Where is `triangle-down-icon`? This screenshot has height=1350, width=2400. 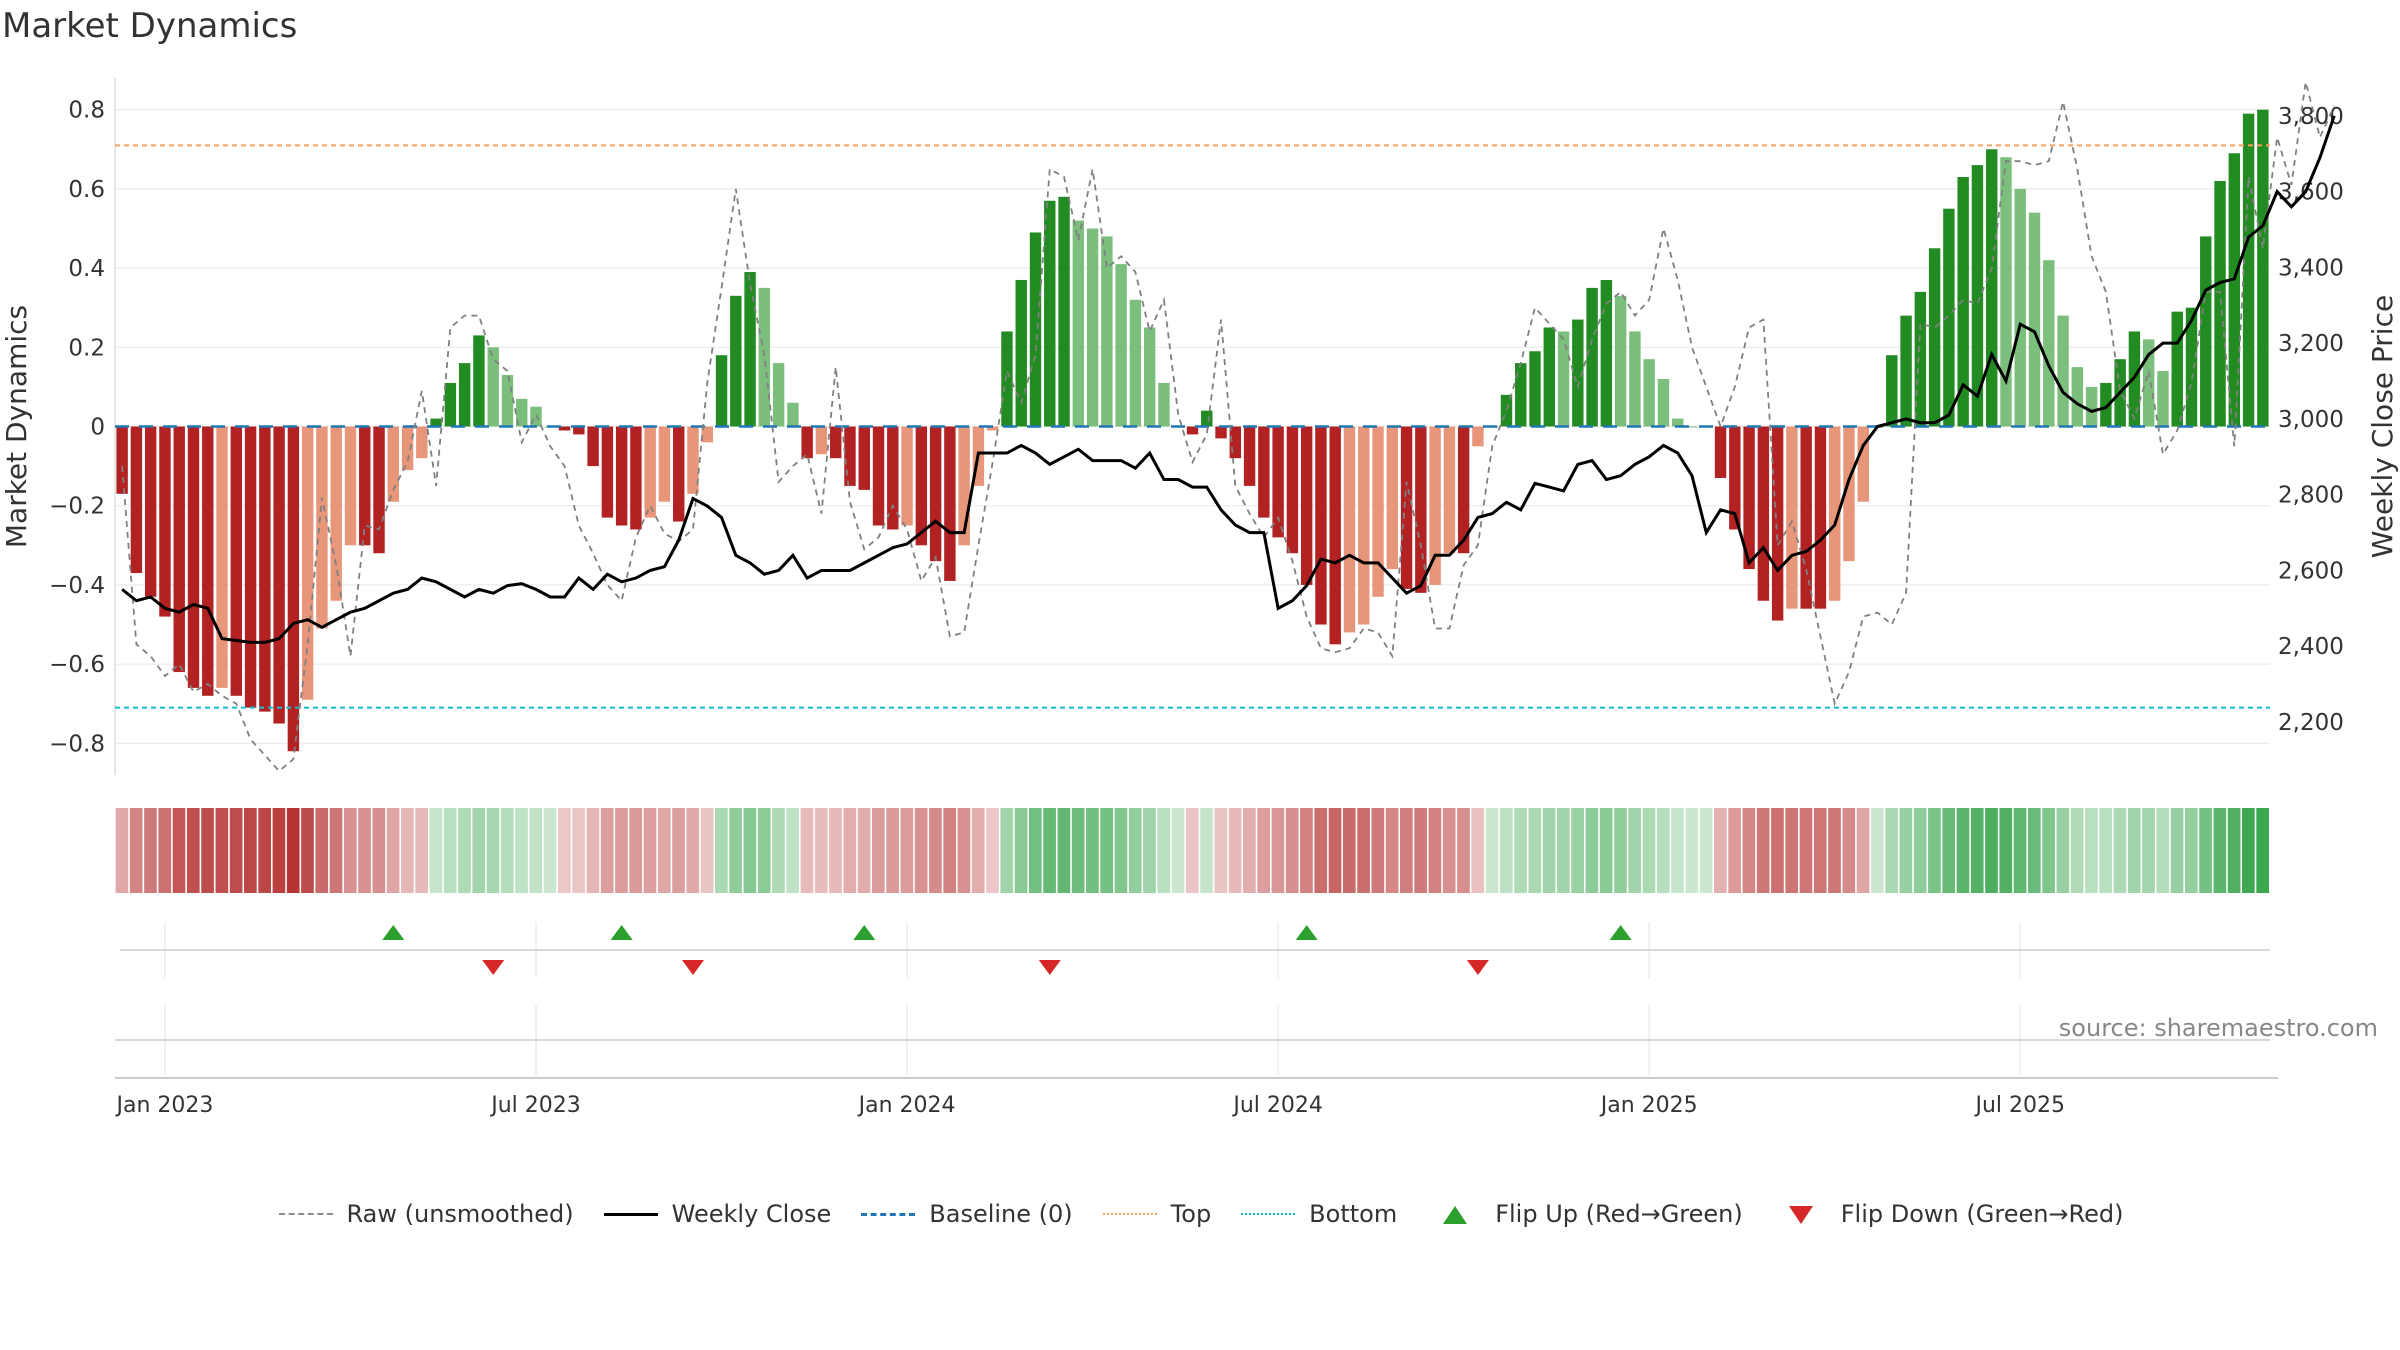
triangle-down-icon is located at coordinates (1800, 1215).